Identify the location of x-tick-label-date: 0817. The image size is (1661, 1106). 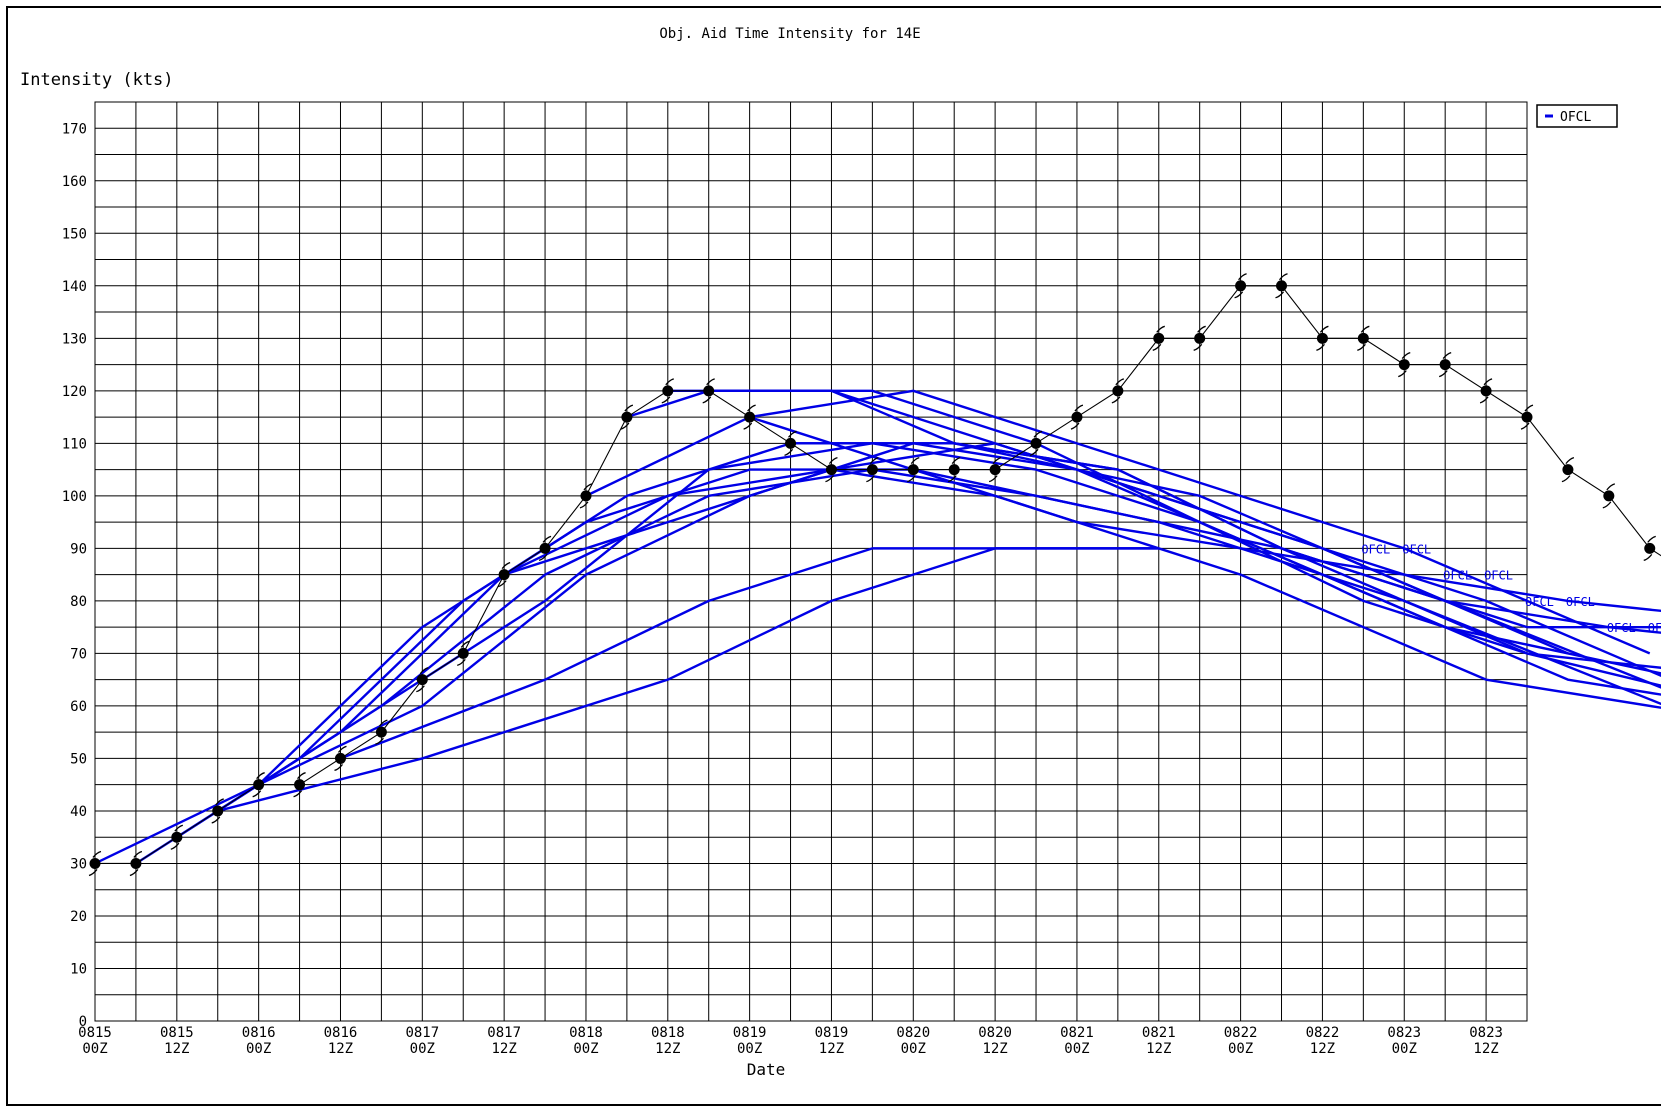
(422, 1033).